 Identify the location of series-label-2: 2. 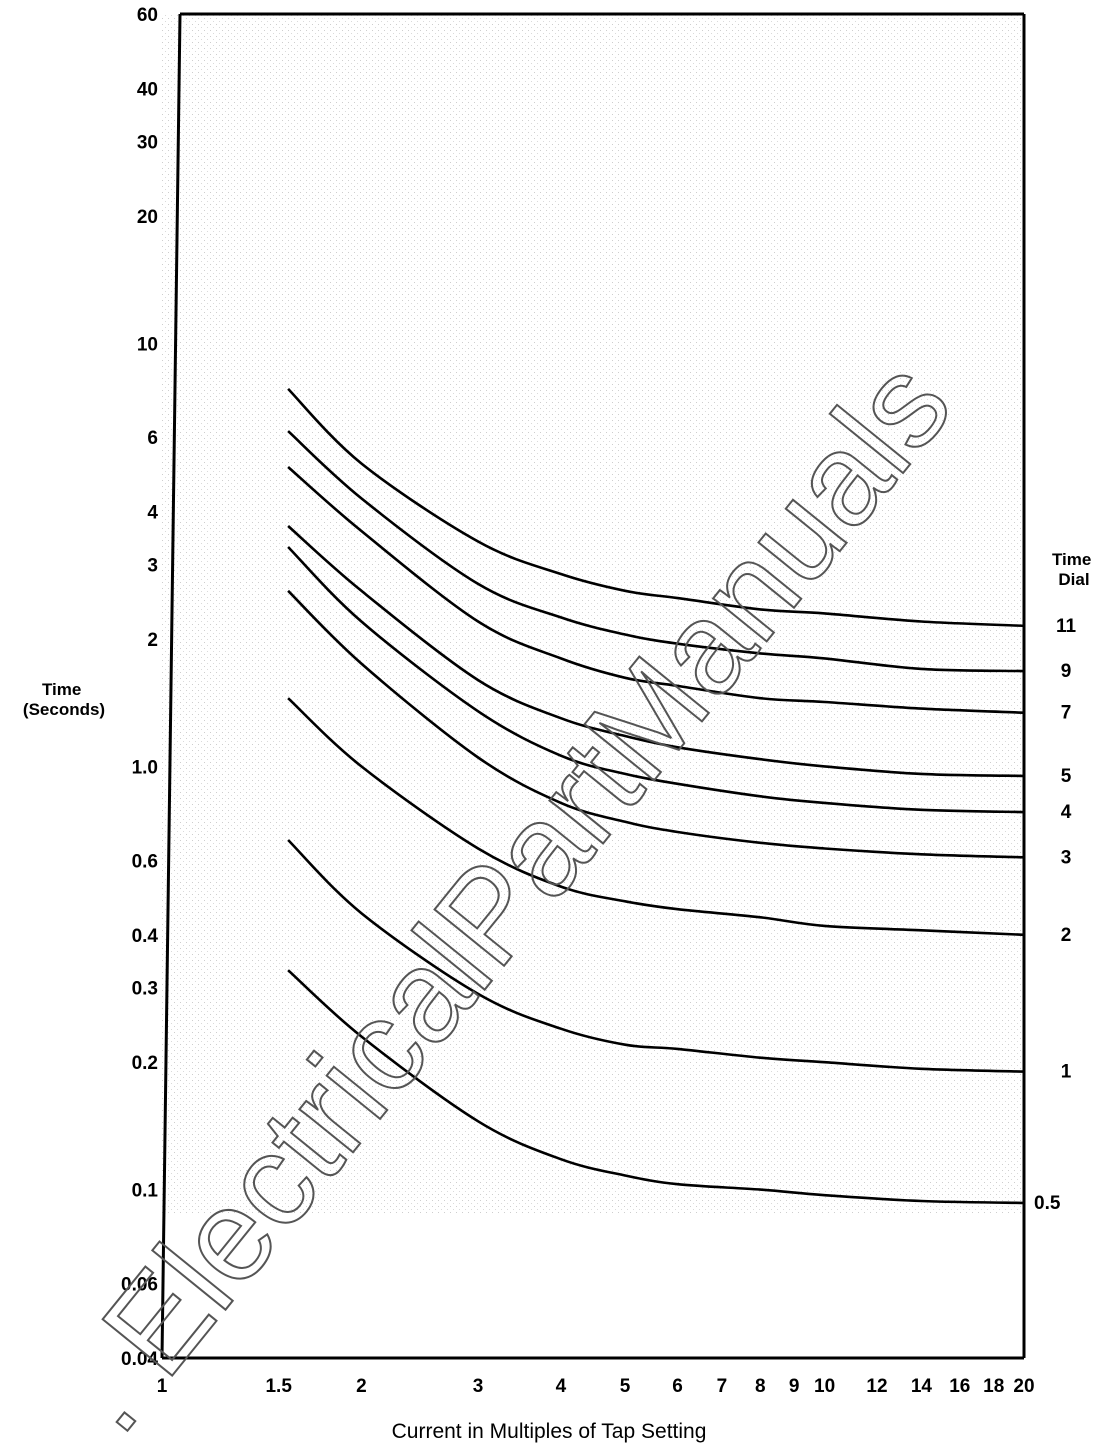
(1066, 935).